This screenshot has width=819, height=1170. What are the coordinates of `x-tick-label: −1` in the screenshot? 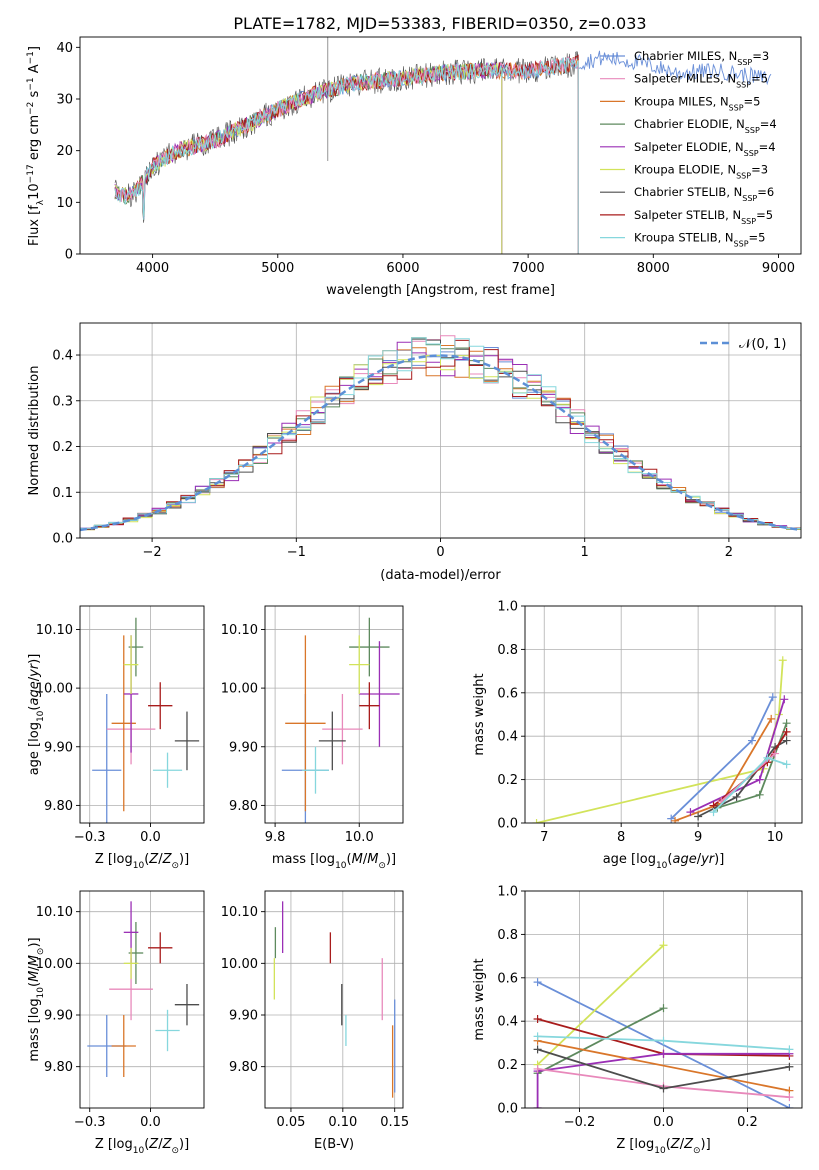 It's located at (296, 552).